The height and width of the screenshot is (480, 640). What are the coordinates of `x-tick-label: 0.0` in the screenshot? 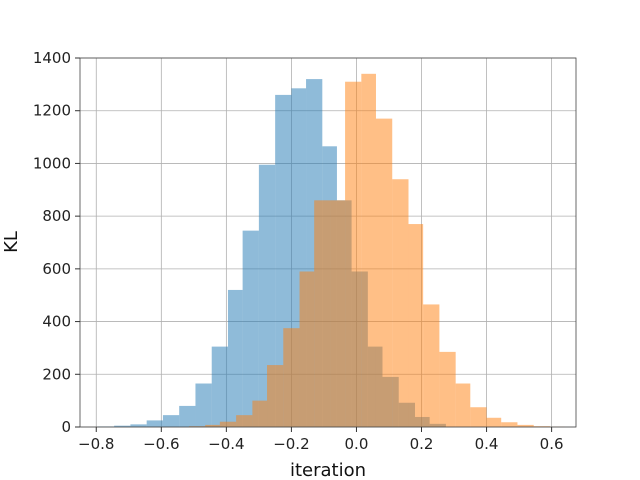 It's located at (357, 444).